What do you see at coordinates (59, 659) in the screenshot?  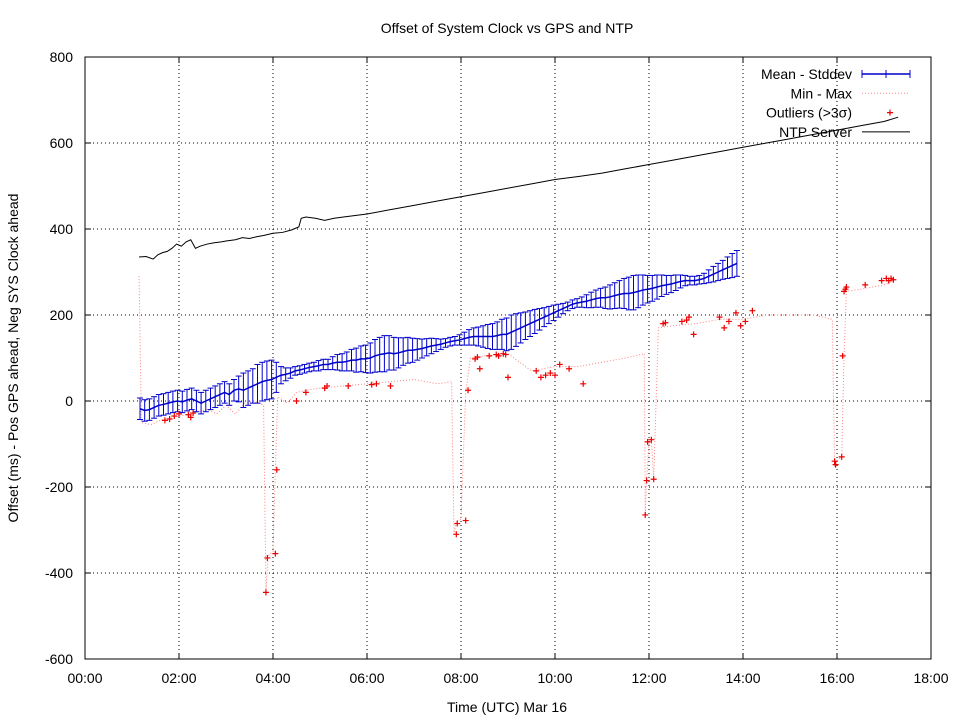 I see `y-tick-label: -600` at bounding box center [59, 659].